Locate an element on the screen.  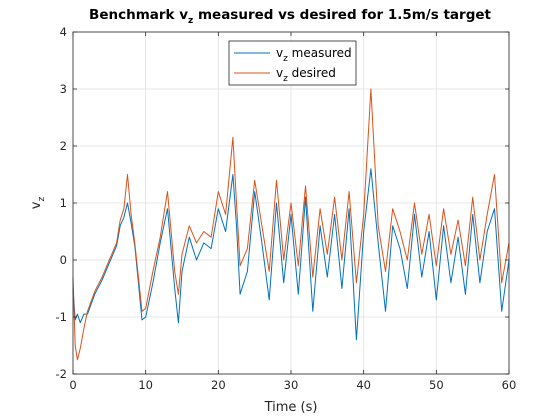
x-tick-label: 50 is located at coordinates (436, 385).